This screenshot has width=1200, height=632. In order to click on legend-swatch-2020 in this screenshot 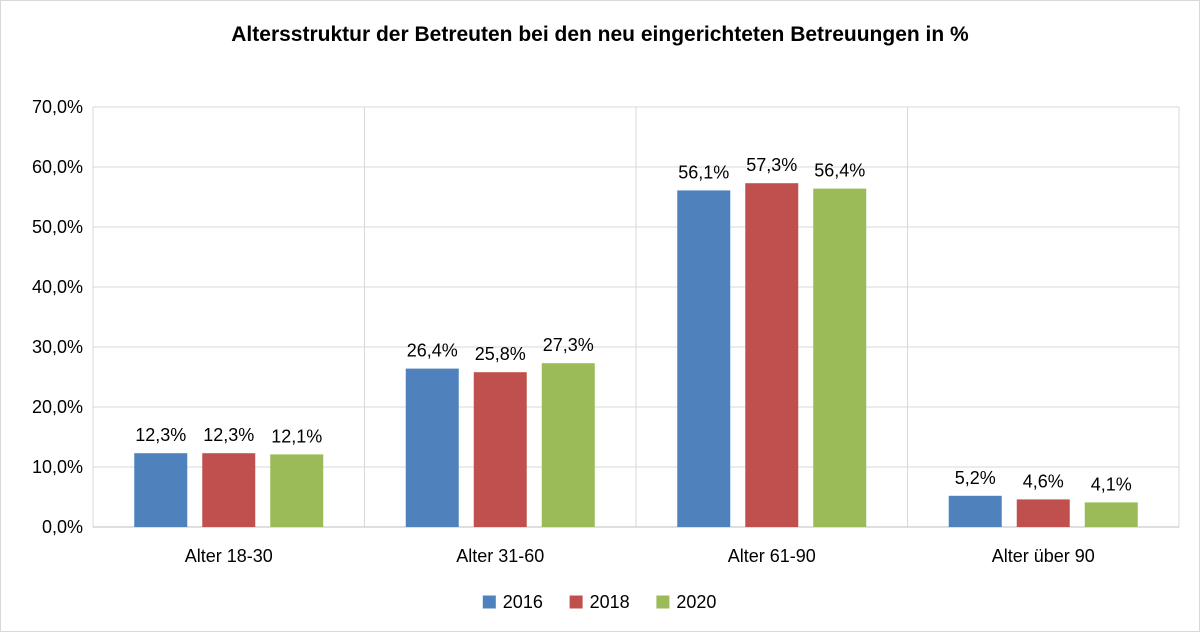, I will do `click(663, 602)`.